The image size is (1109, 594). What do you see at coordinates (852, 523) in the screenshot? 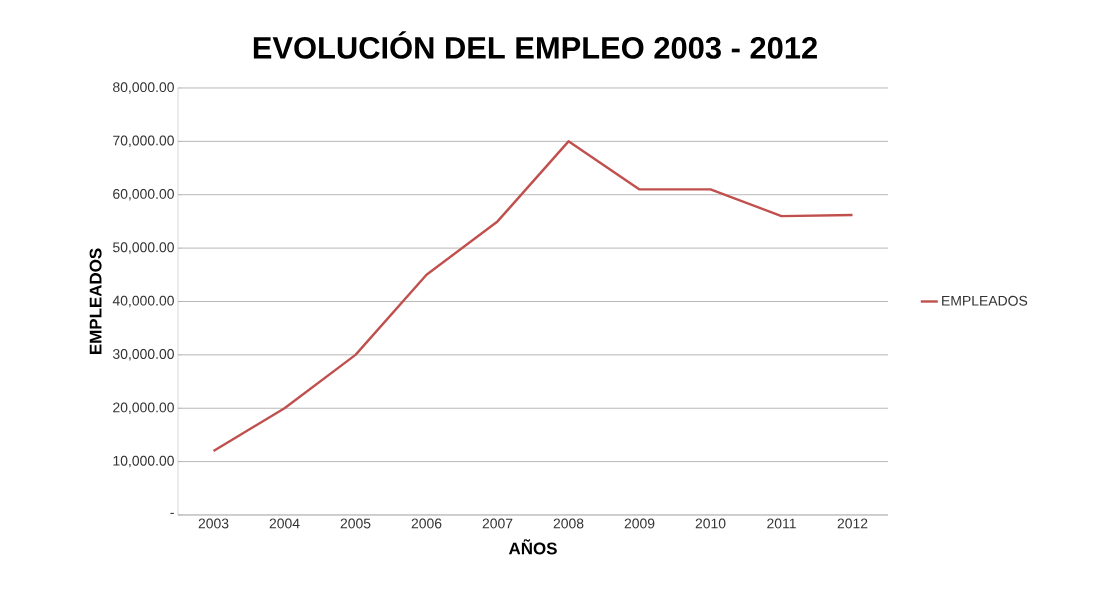
I see `x-tick-label: 2012` at bounding box center [852, 523].